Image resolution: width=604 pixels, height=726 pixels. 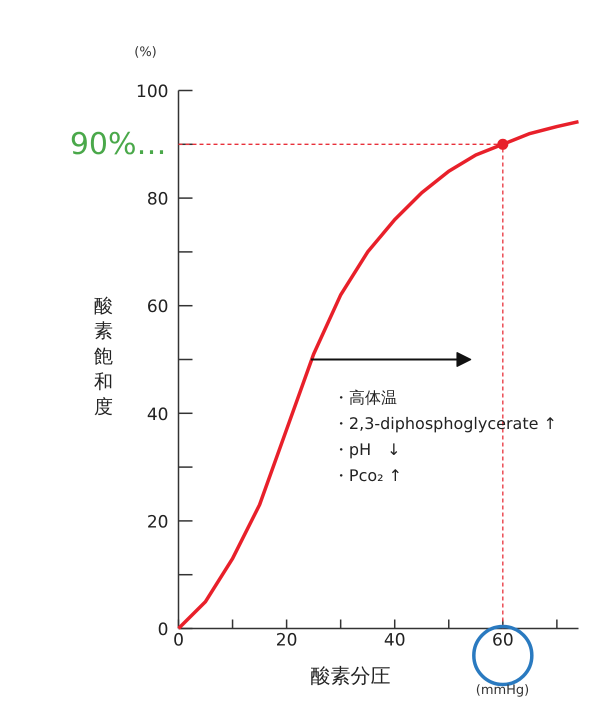 I want to click on y-axis-title: 酸素飽和度, so click(x=103, y=356).